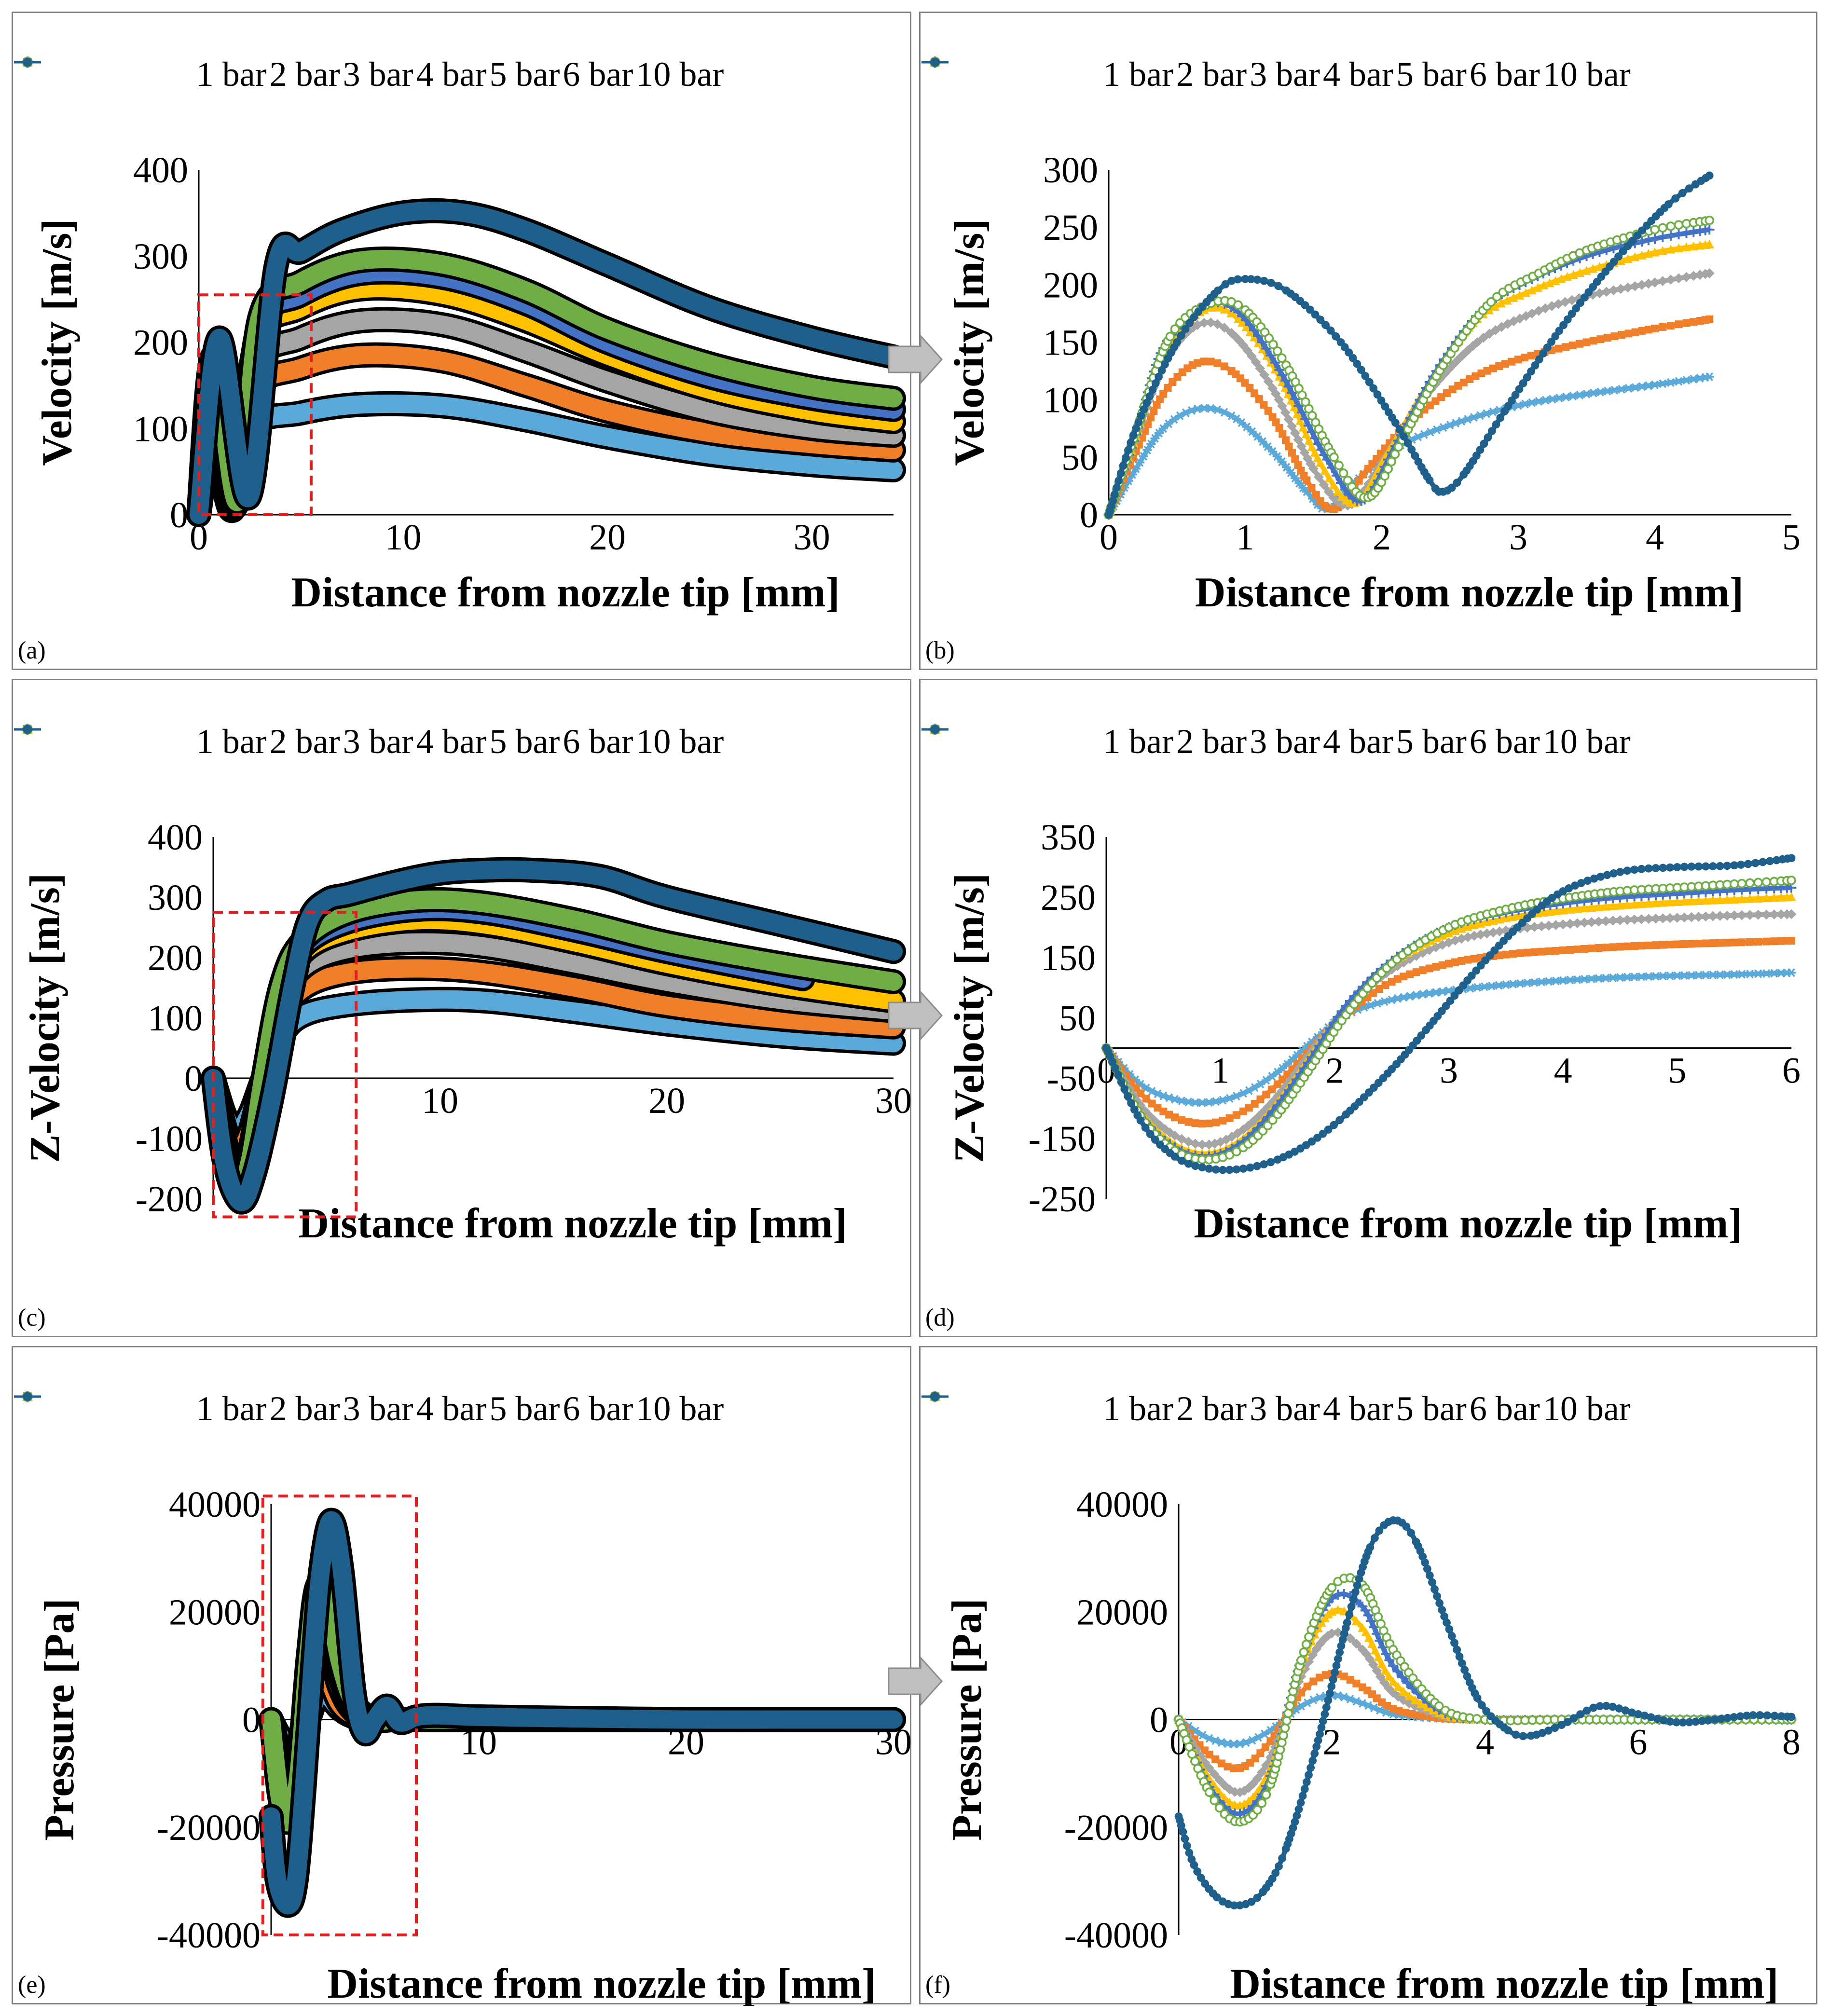  Describe the element at coordinates (1070, 400) in the screenshot. I see `y-tick-label: 100` at that location.